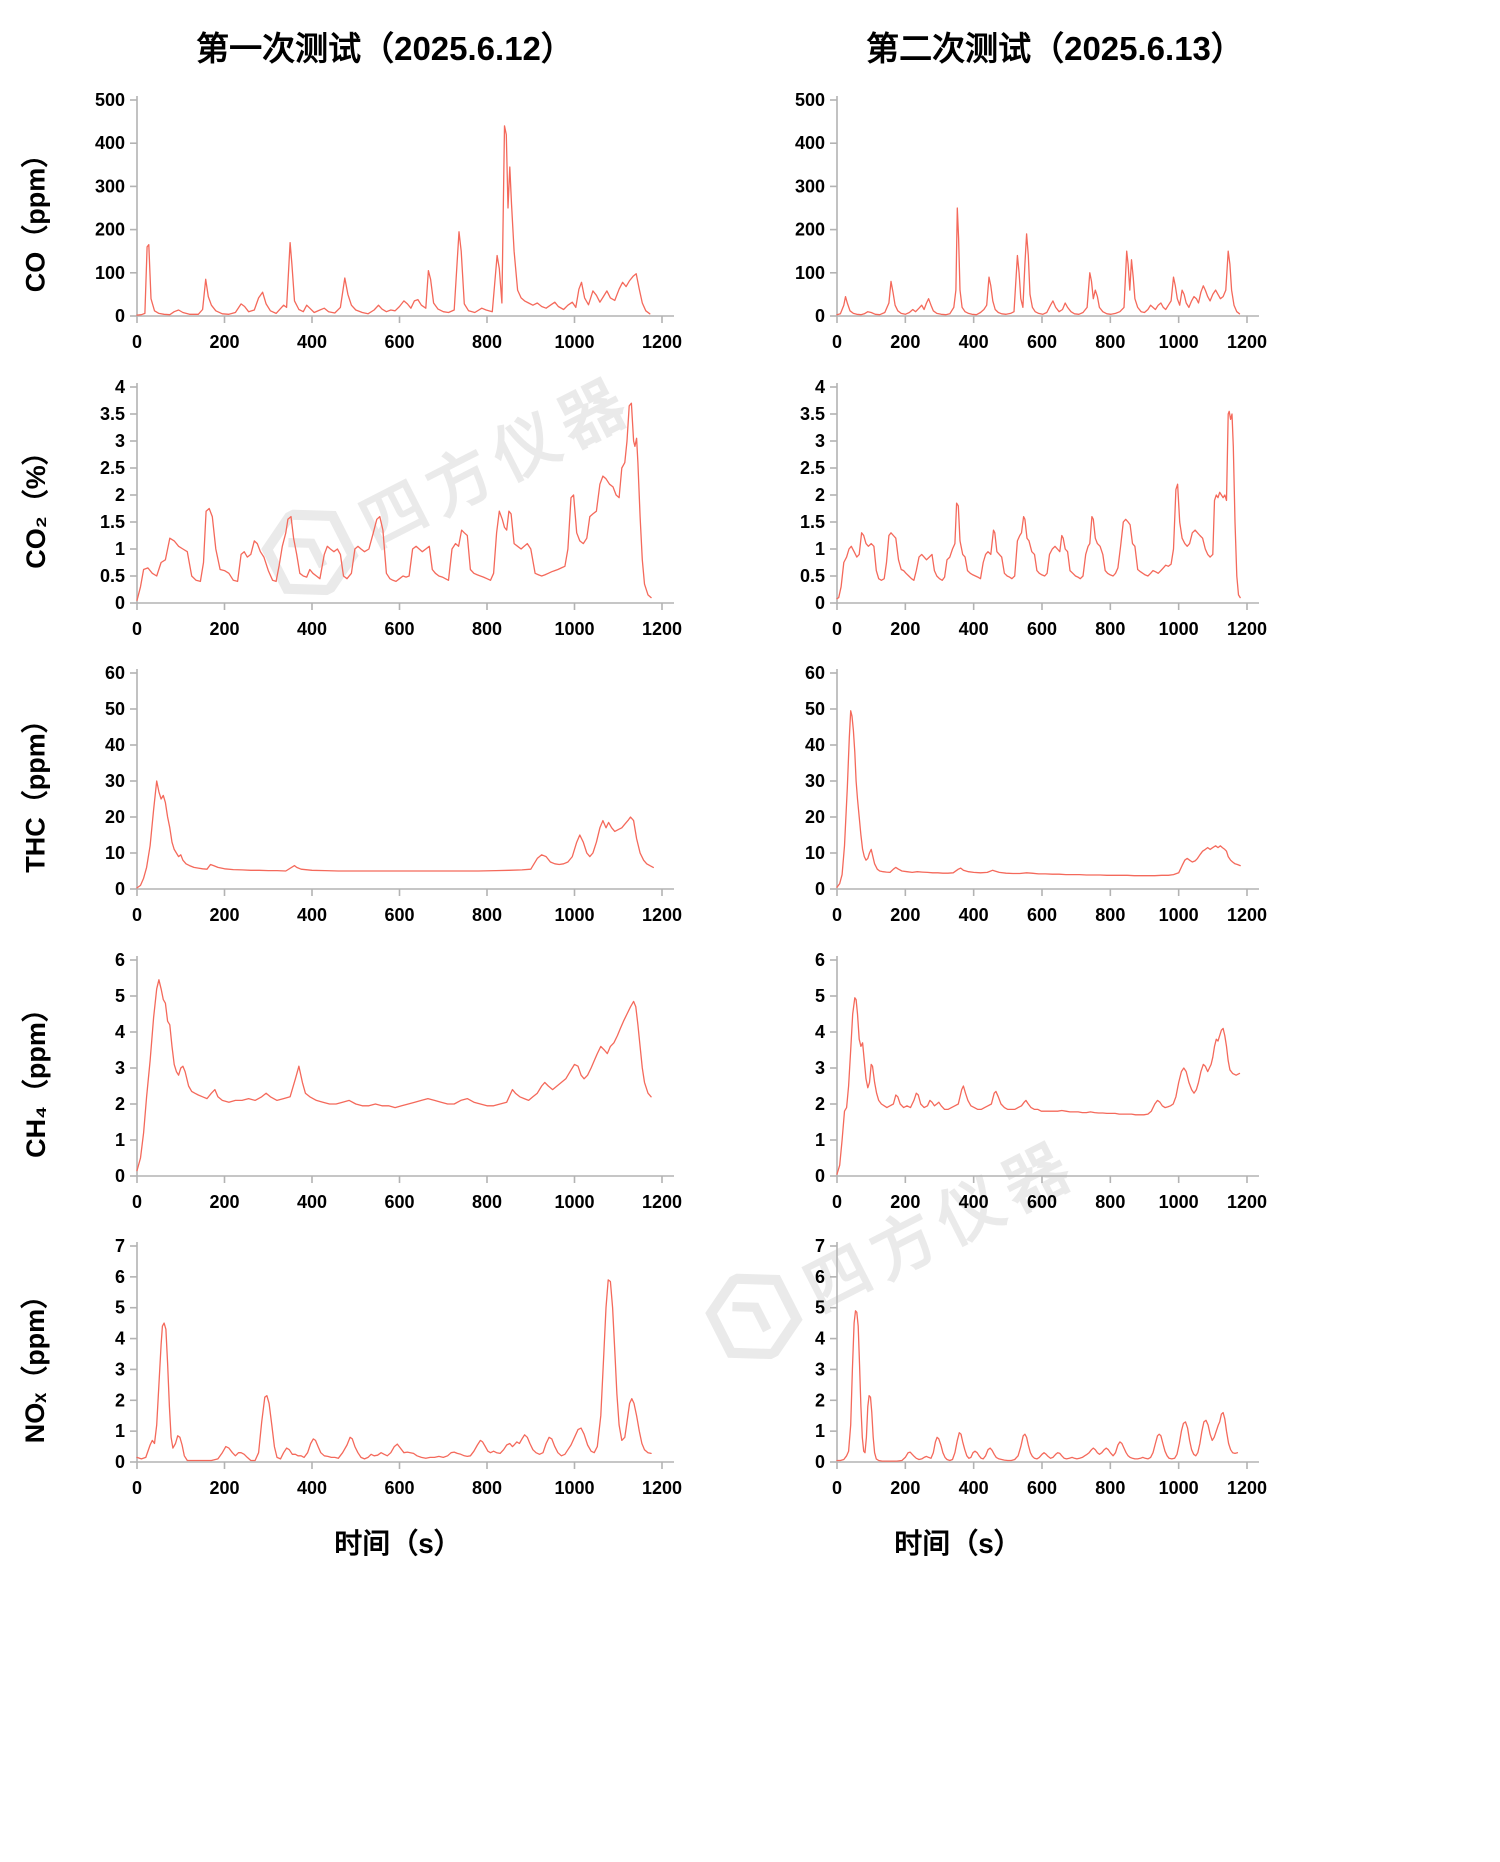 The width and height of the screenshot is (1500, 1862). I want to click on chart-ch4-test1: 0 1 2 3 4 5 6 0 200 400 600 800 1000 1200, so click(398, 1081).